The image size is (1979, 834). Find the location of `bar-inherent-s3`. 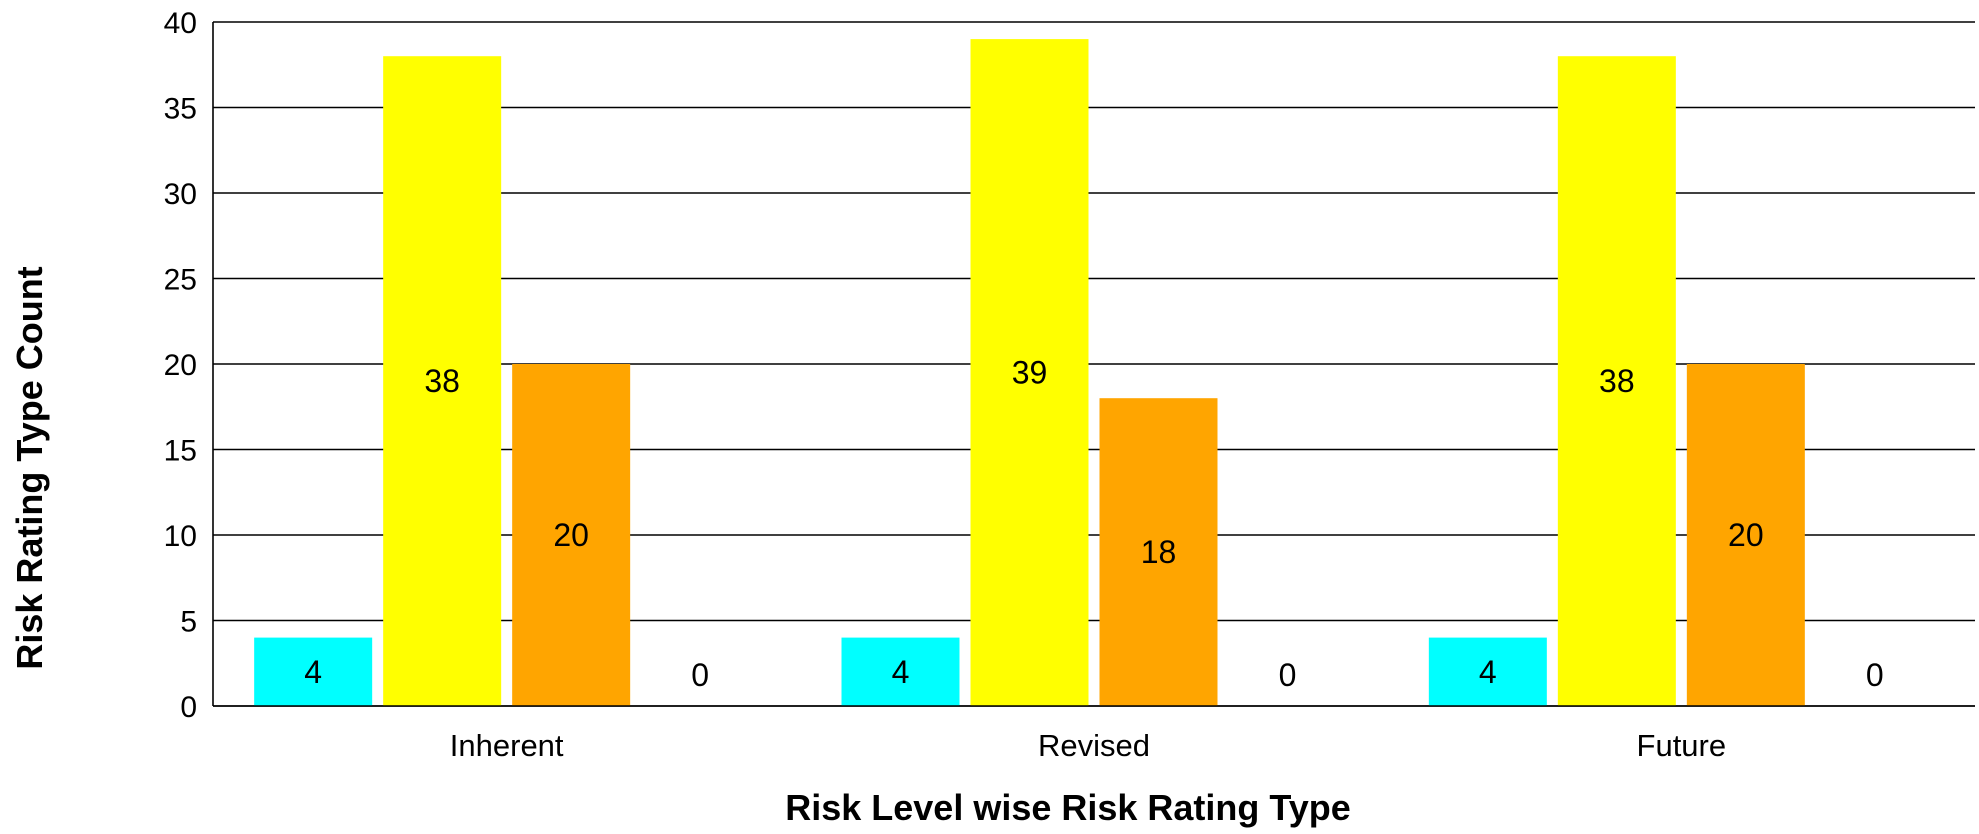

bar-inherent-s3 is located at coordinates (571, 535).